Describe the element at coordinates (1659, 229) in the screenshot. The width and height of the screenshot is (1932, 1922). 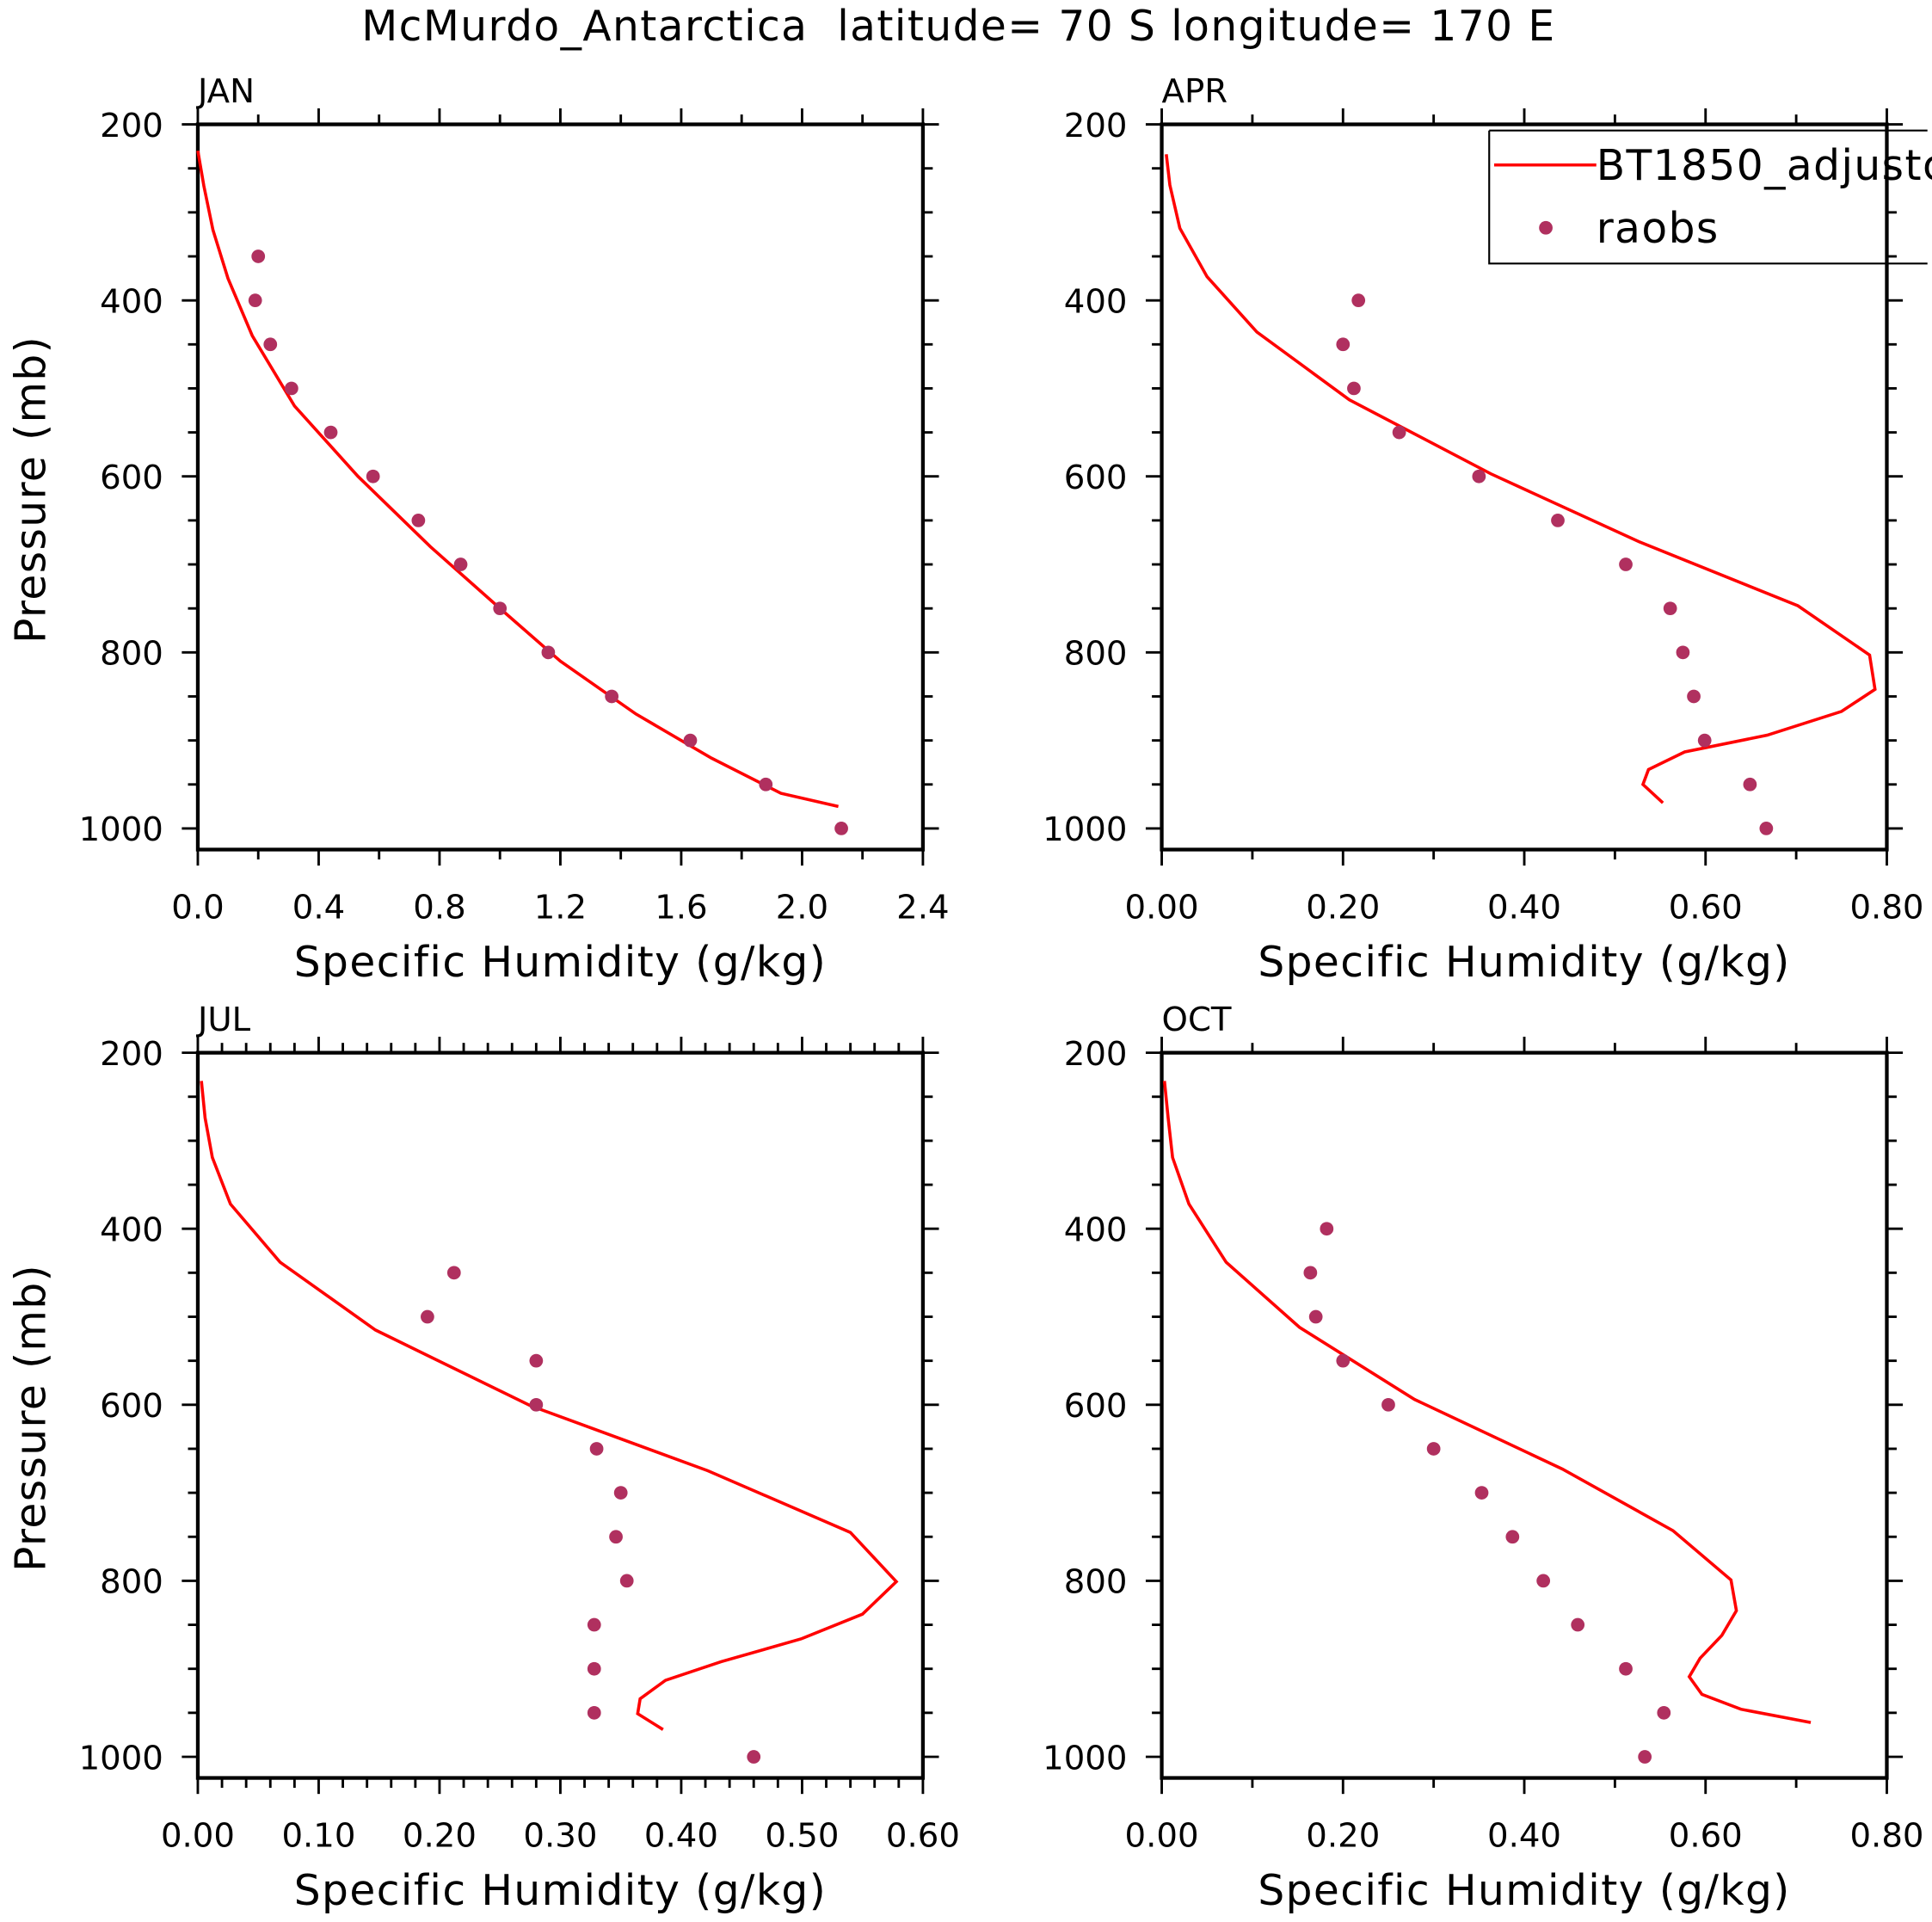
I see `legend-label-obs: raobs` at that location.